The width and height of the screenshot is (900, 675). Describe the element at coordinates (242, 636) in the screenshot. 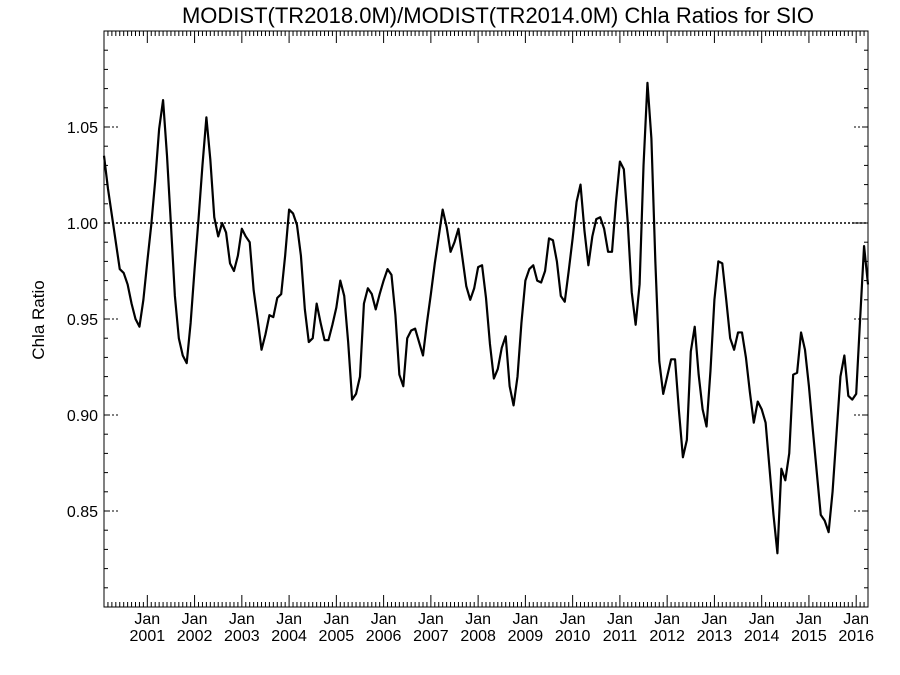

I see `x-tick-label-year: 2003` at that location.